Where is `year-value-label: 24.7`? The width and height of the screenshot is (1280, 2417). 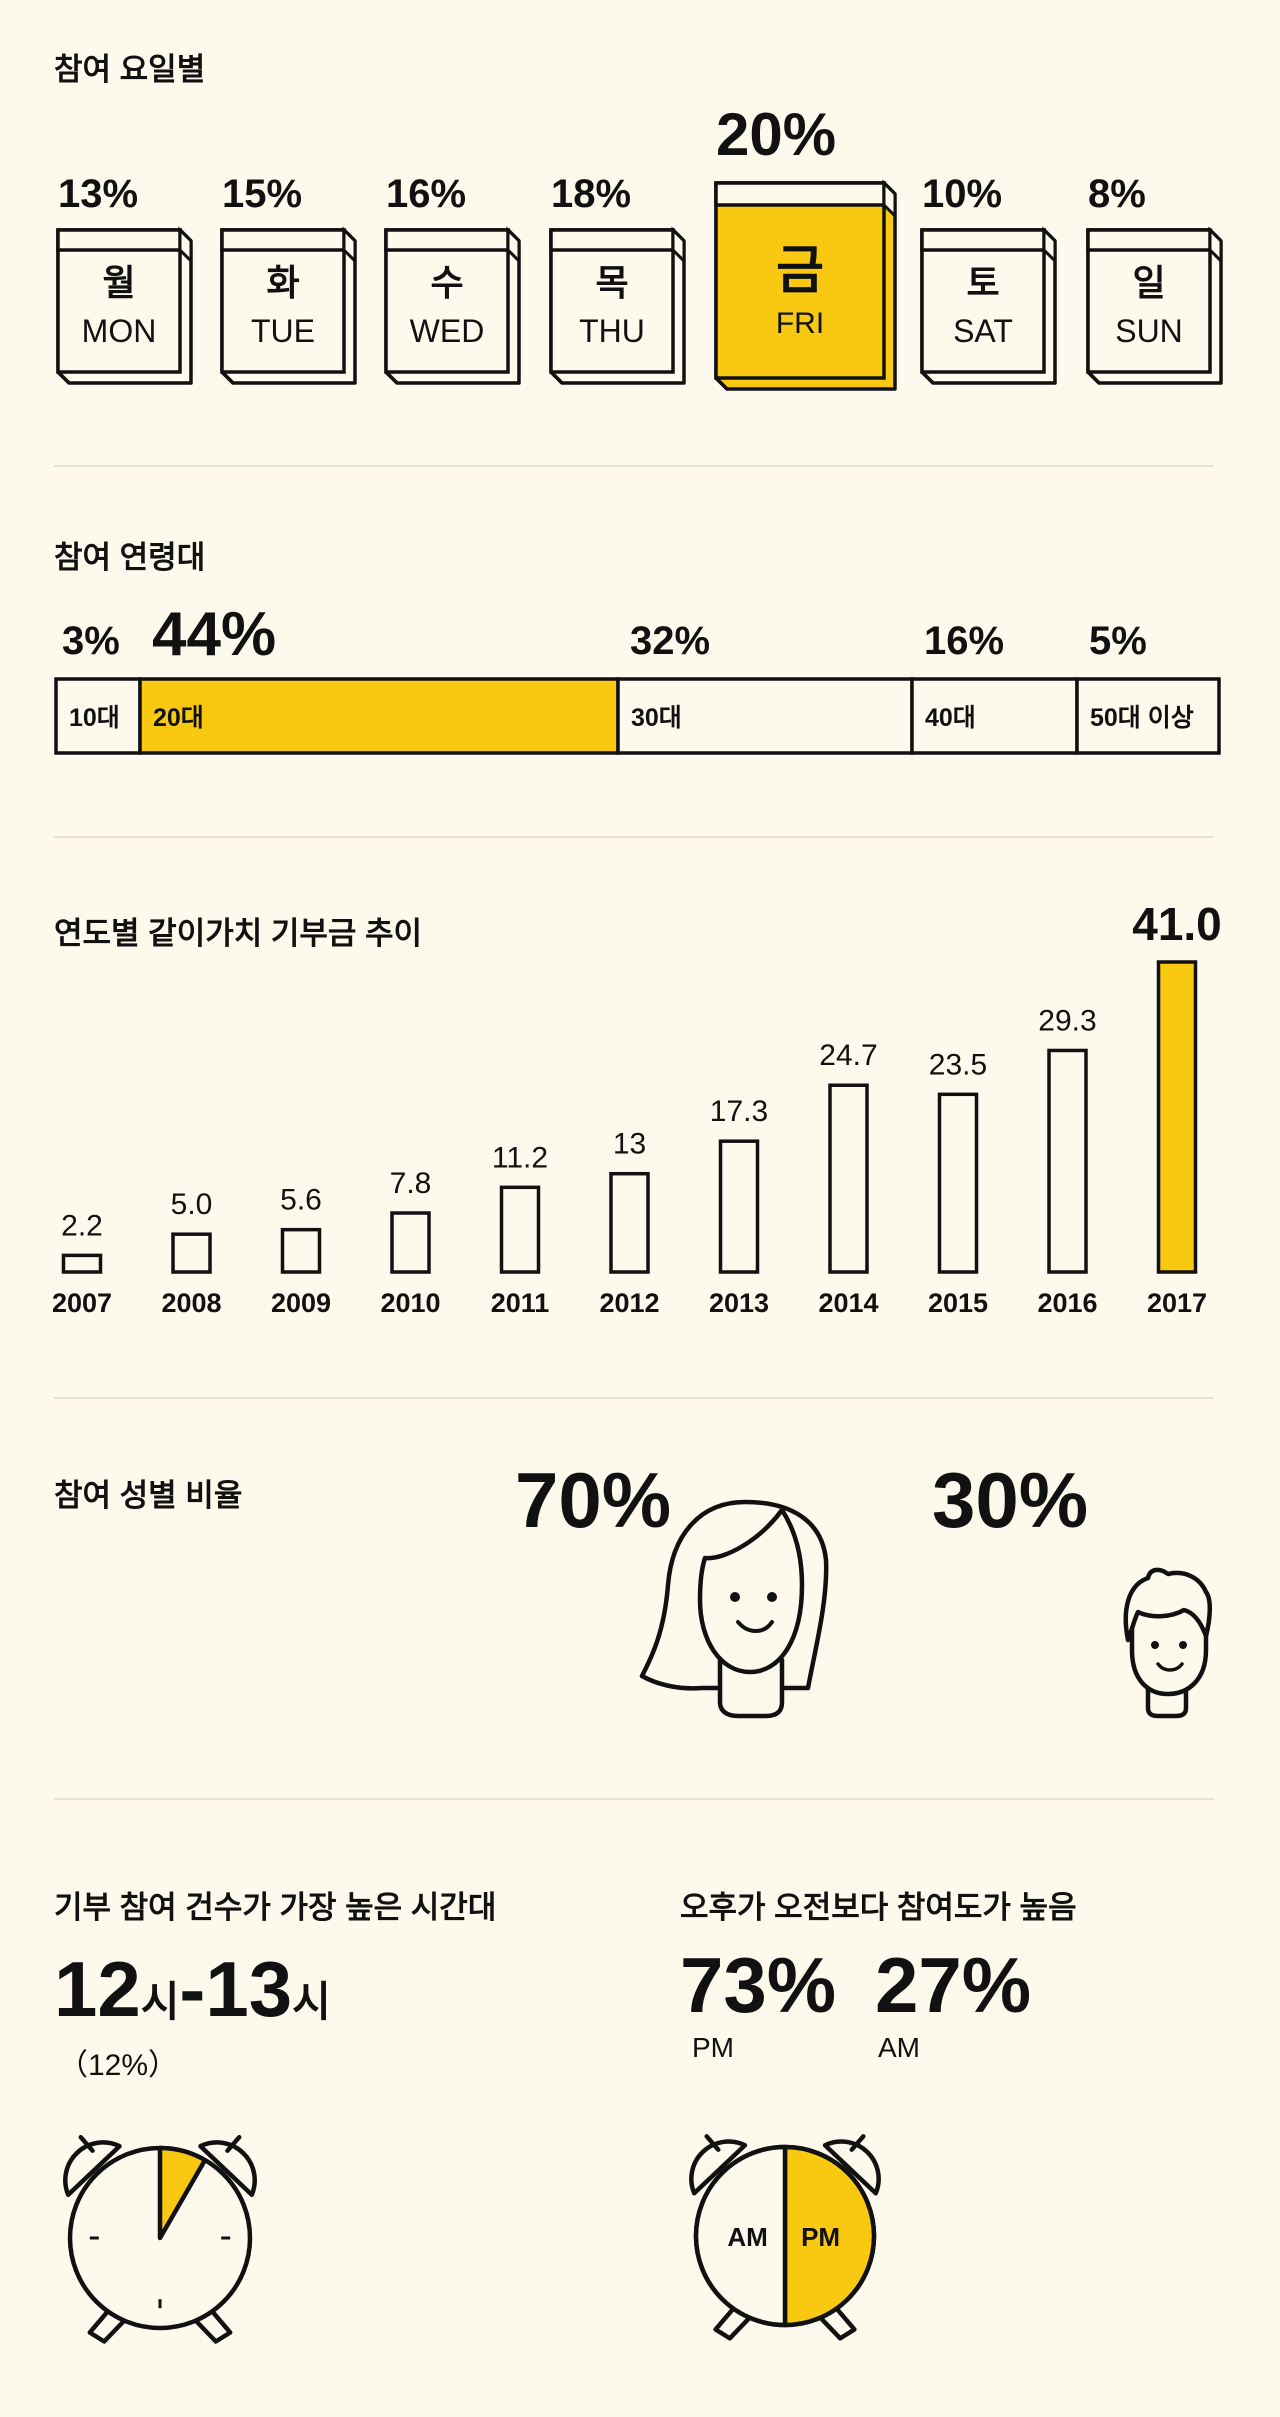
year-value-label: 24.7 is located at coordinates (848, 1055).